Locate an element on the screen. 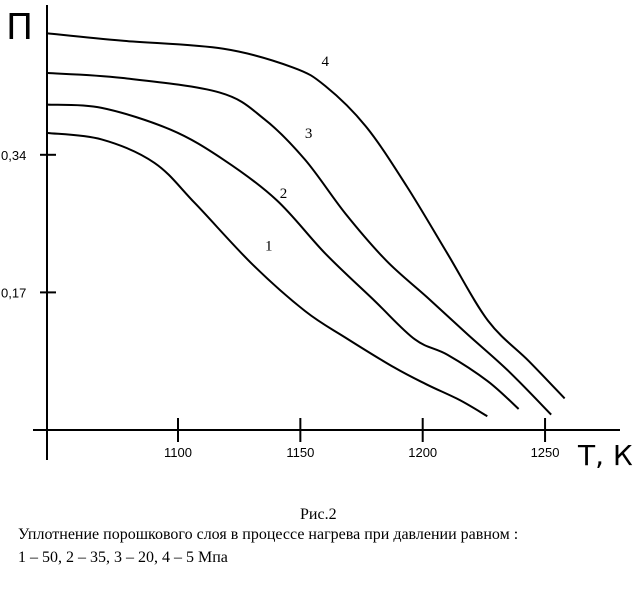 Image resolution: width=634 pixels, height=605 pixels. x-tick-label: 1250 is located at coordinates (545, 452).